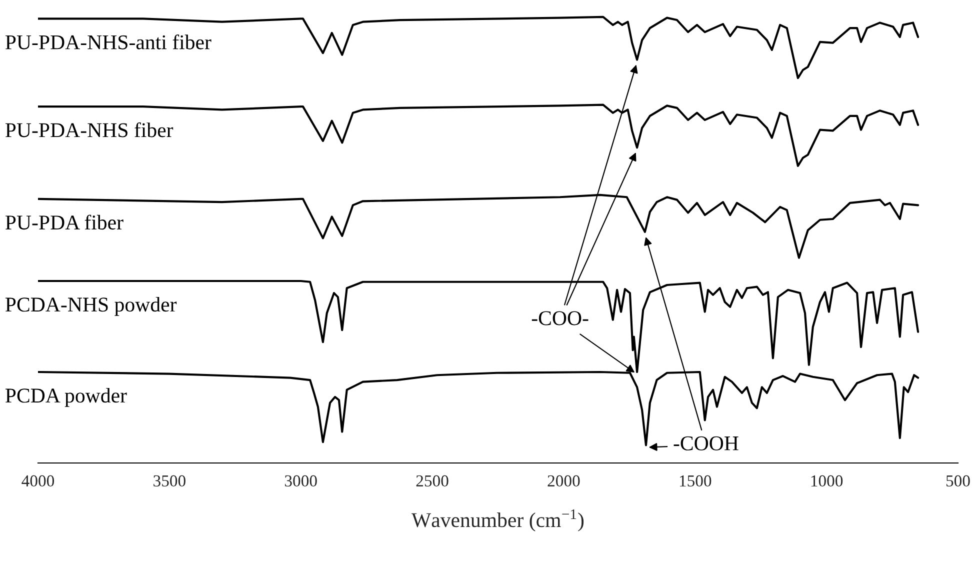 The height and width of the screenshot is (575, 976). I want to click on series-label: PU-PDA fiber, so click(64, 222).